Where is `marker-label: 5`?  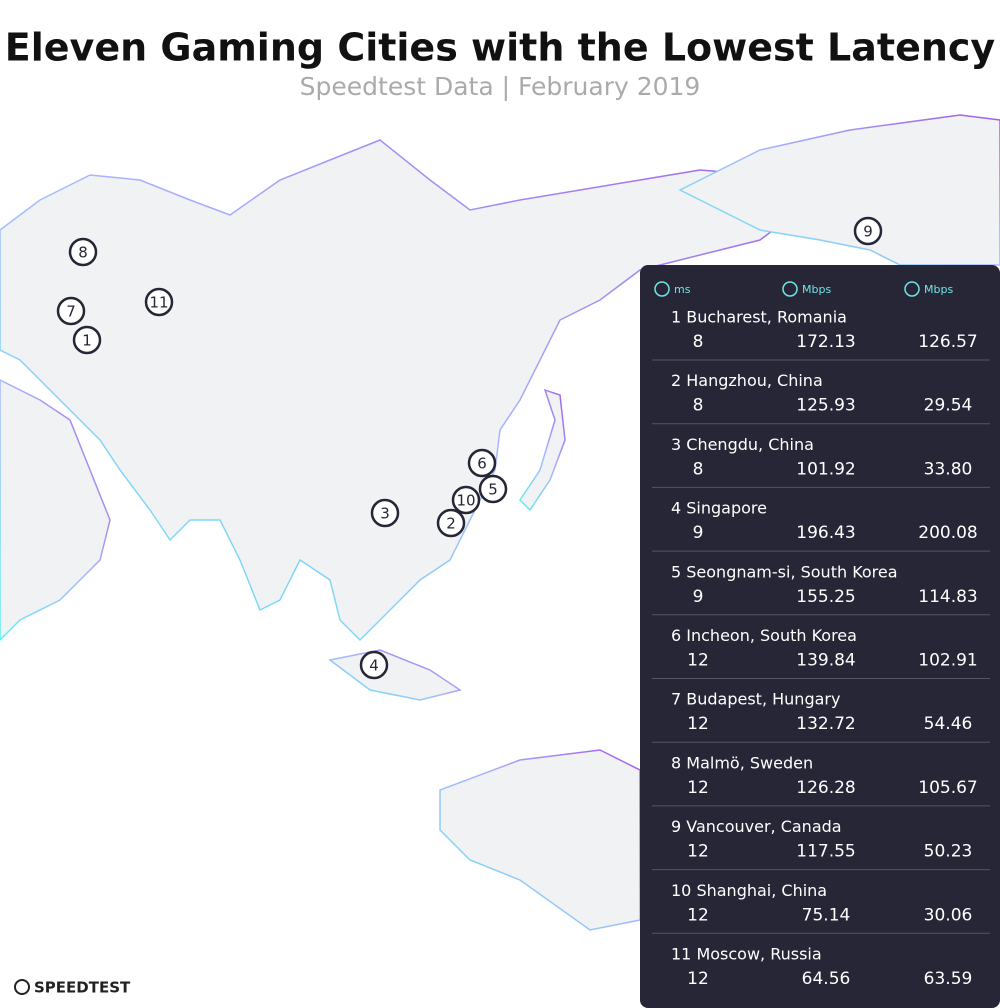
marker-label: 5 is located at coordinates (493, 490).